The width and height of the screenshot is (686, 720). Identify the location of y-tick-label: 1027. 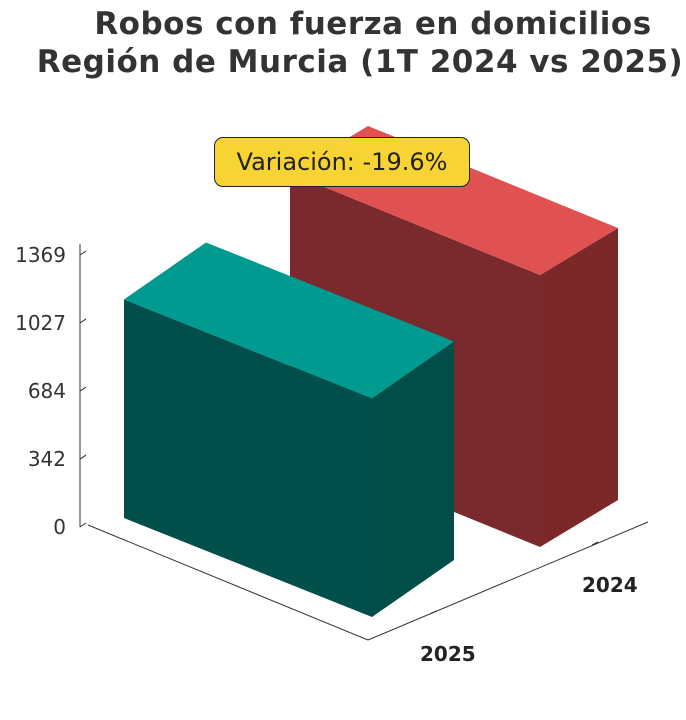
(40, 323).